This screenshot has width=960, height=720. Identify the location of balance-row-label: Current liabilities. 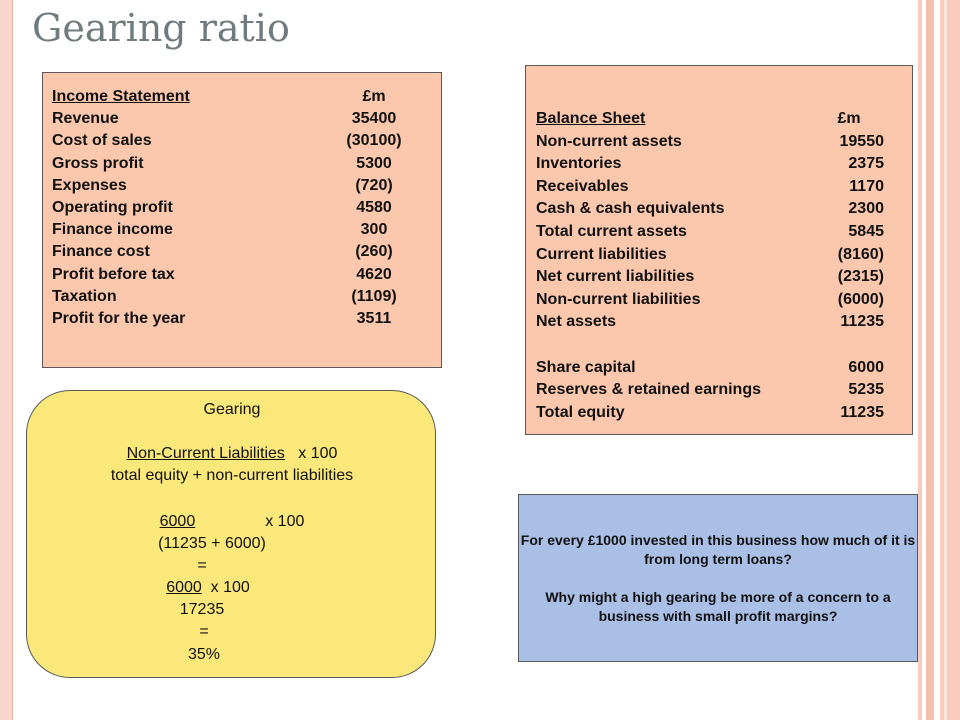
(601, 254).